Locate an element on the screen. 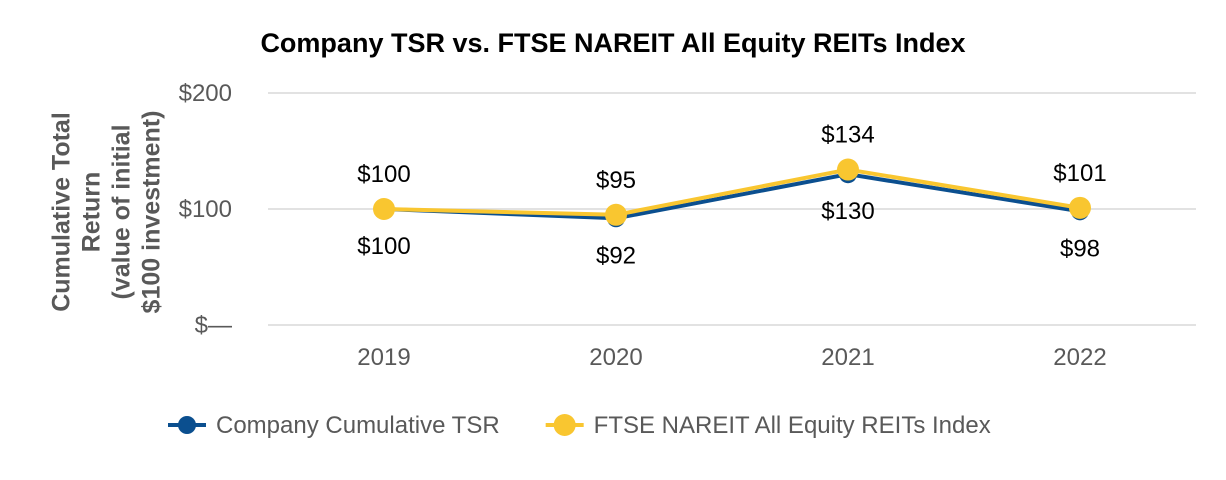 The height and width of the screenshot is (480, 1226). data-label: $130 is located at coordinates (847, 211).